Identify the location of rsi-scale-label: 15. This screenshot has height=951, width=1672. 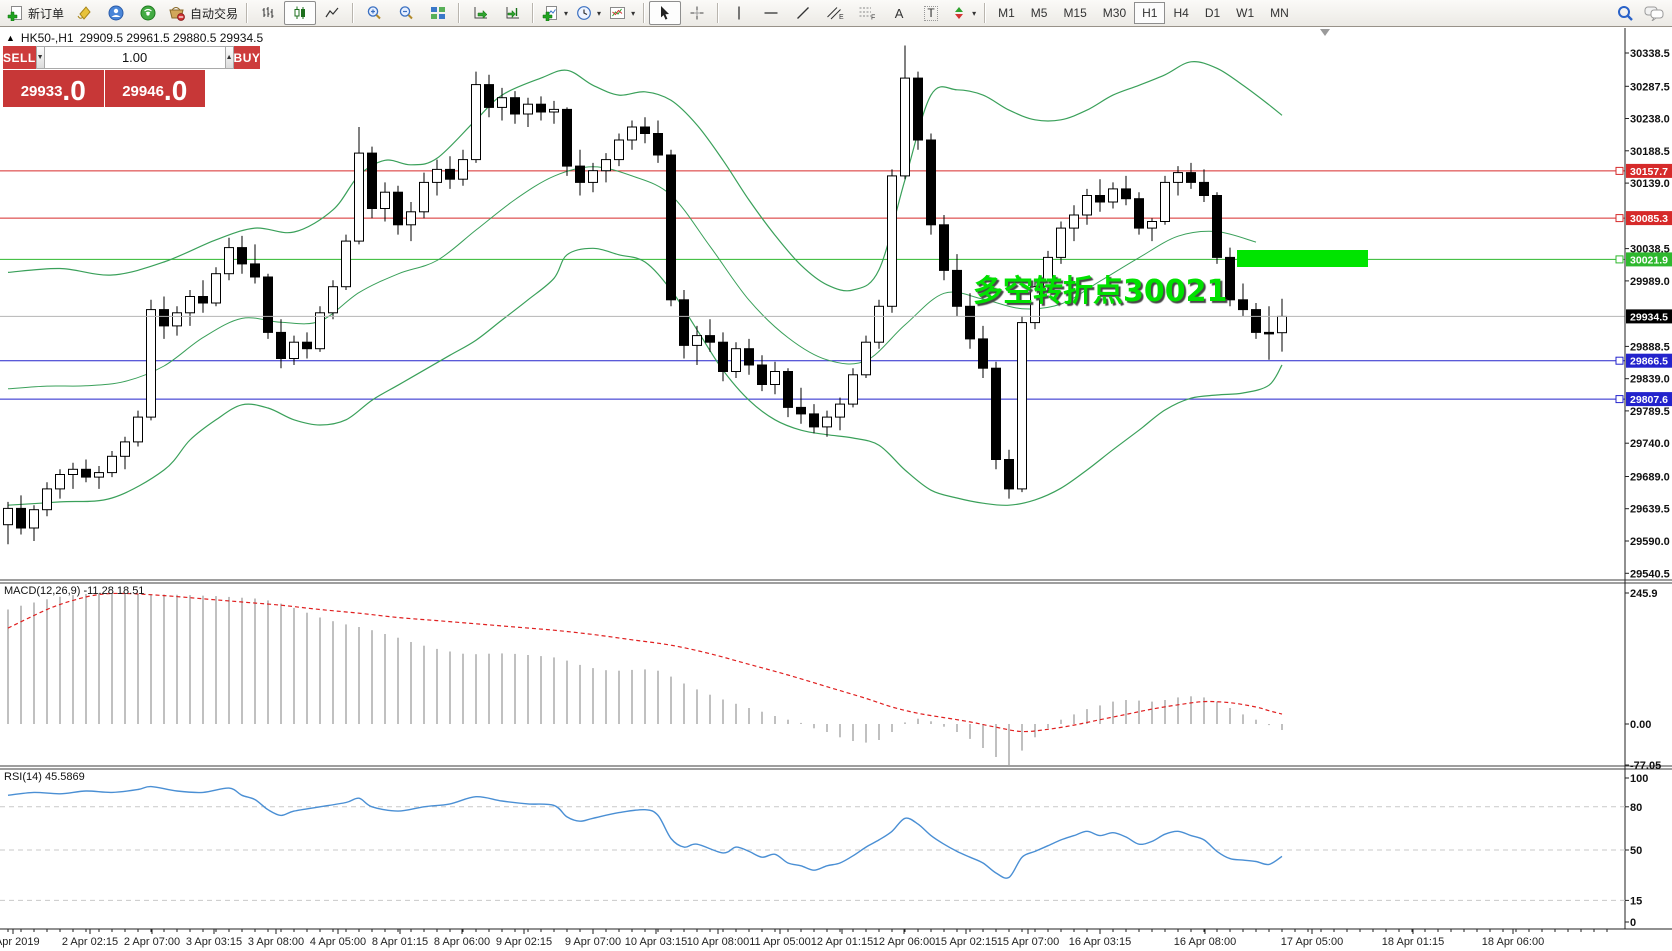
(1636, 901).